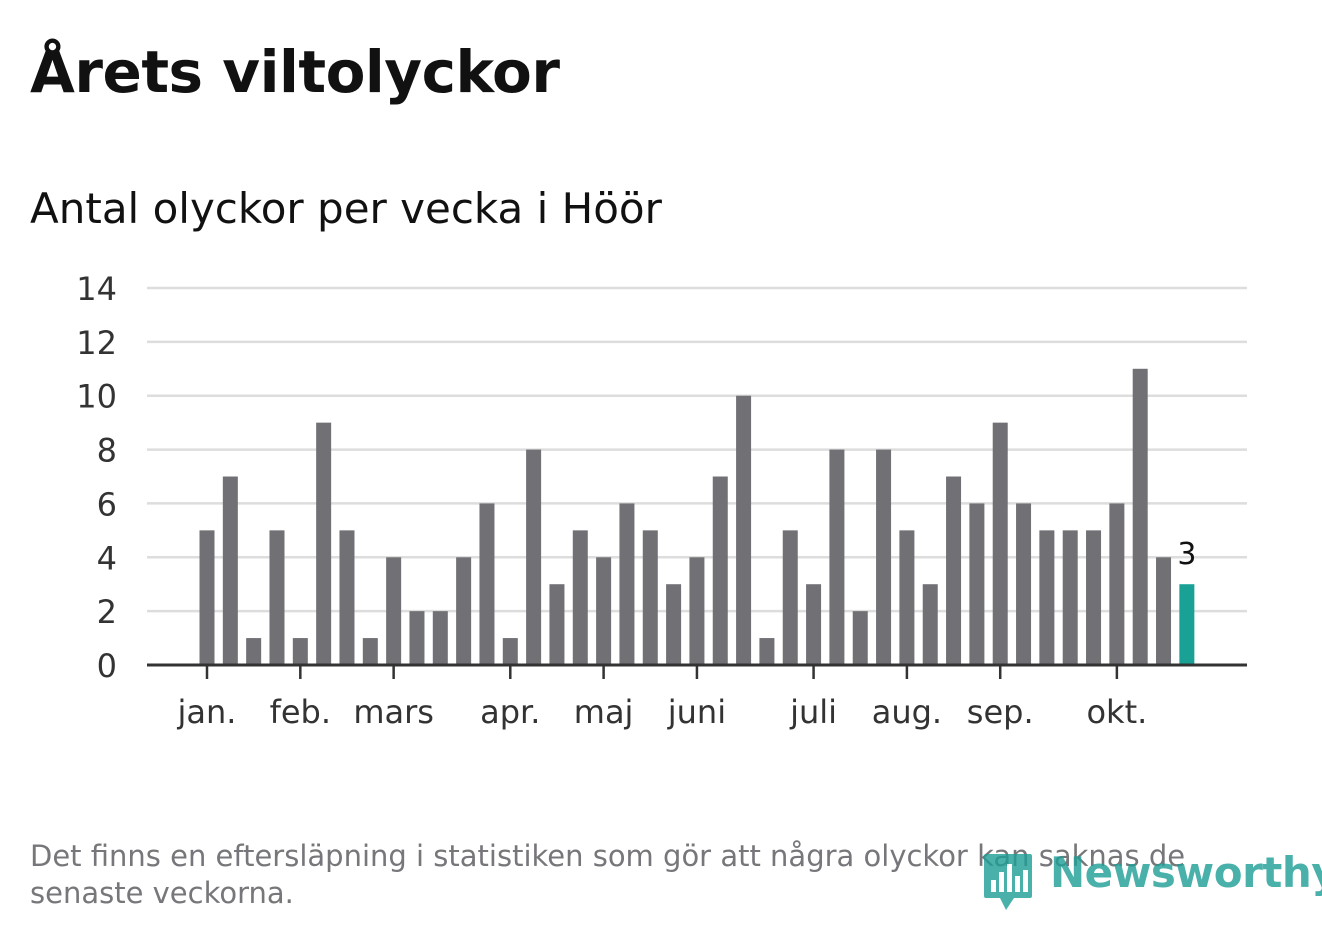  I want to click on month-label: feb., so click(300, 711).